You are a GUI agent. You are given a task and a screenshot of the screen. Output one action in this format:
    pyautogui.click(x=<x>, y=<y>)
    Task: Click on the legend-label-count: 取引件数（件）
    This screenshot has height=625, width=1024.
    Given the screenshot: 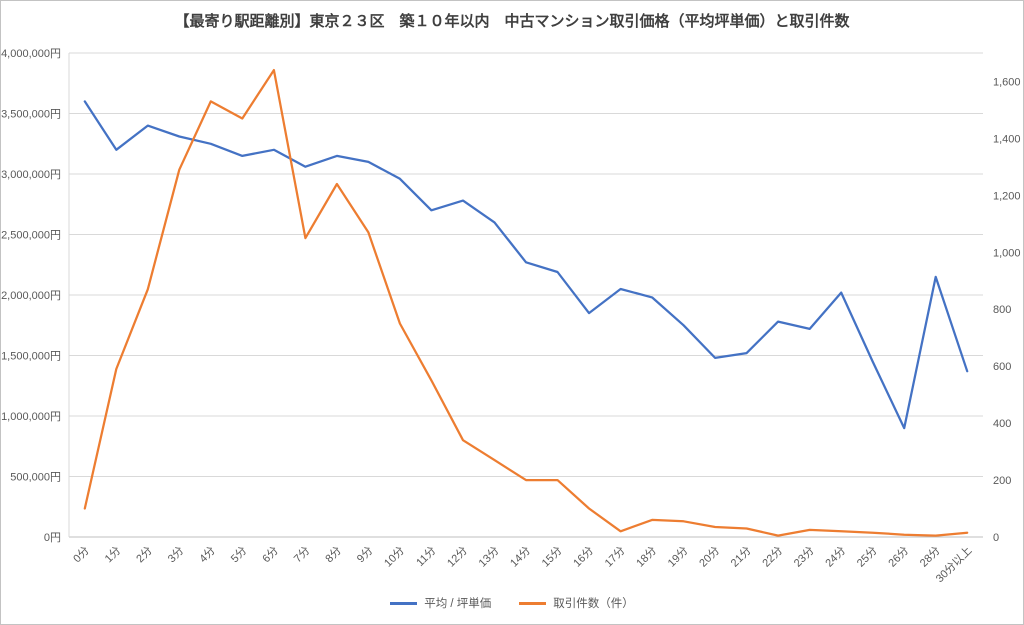 What is the action you would take?
    pyautogui.click(x=593, y=604)
    